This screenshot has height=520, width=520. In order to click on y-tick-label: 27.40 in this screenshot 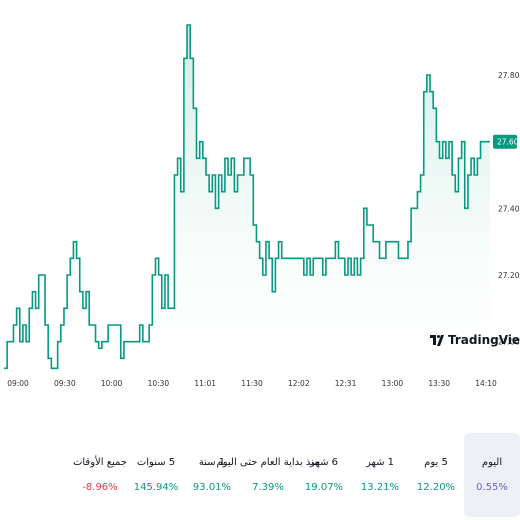, I will do `click(509, 208)`.